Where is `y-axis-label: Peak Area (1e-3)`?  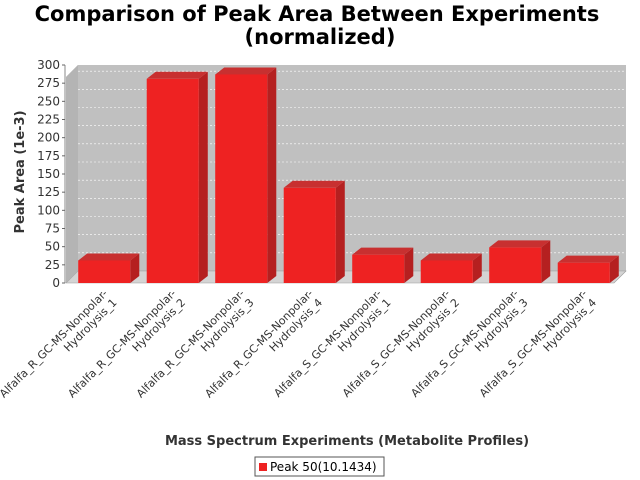 y-axis-label: Peak Area (1e-3) is located at coordinates (20, 171).